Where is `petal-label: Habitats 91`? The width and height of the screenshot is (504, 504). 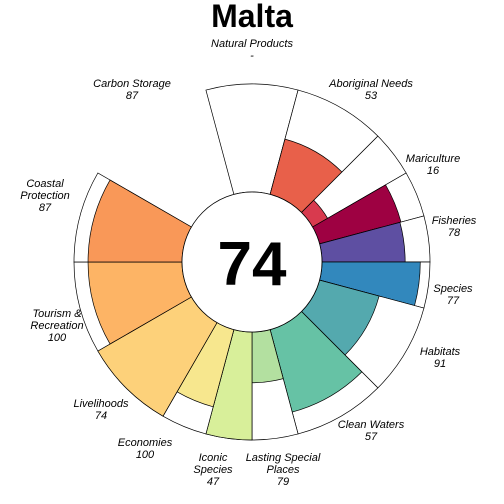 petal-label: Habitats 91 is located at coordinates (440, 358).